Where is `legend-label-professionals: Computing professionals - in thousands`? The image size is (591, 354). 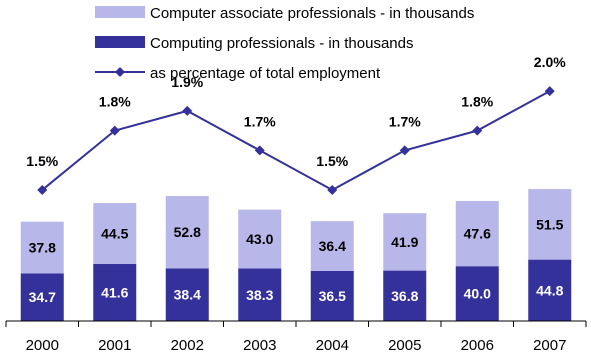
legend-label-professionals: Computing professionals - in thousands is located at coordinates (281, 43).